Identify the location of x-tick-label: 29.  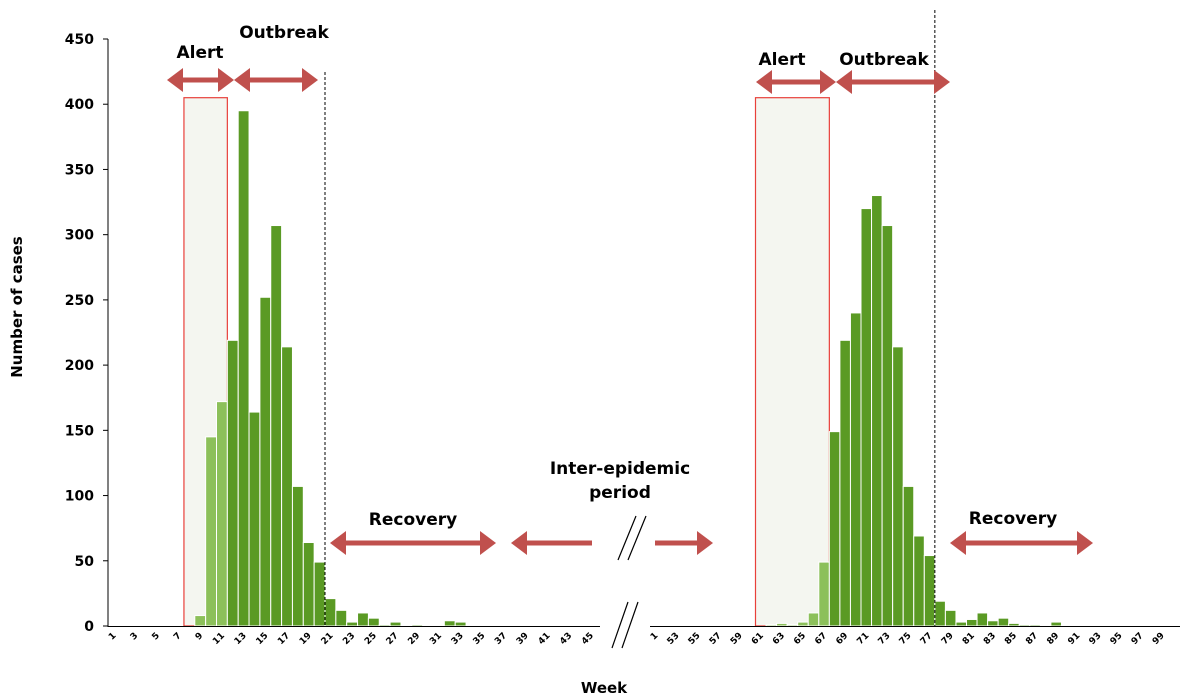
(414, 639).